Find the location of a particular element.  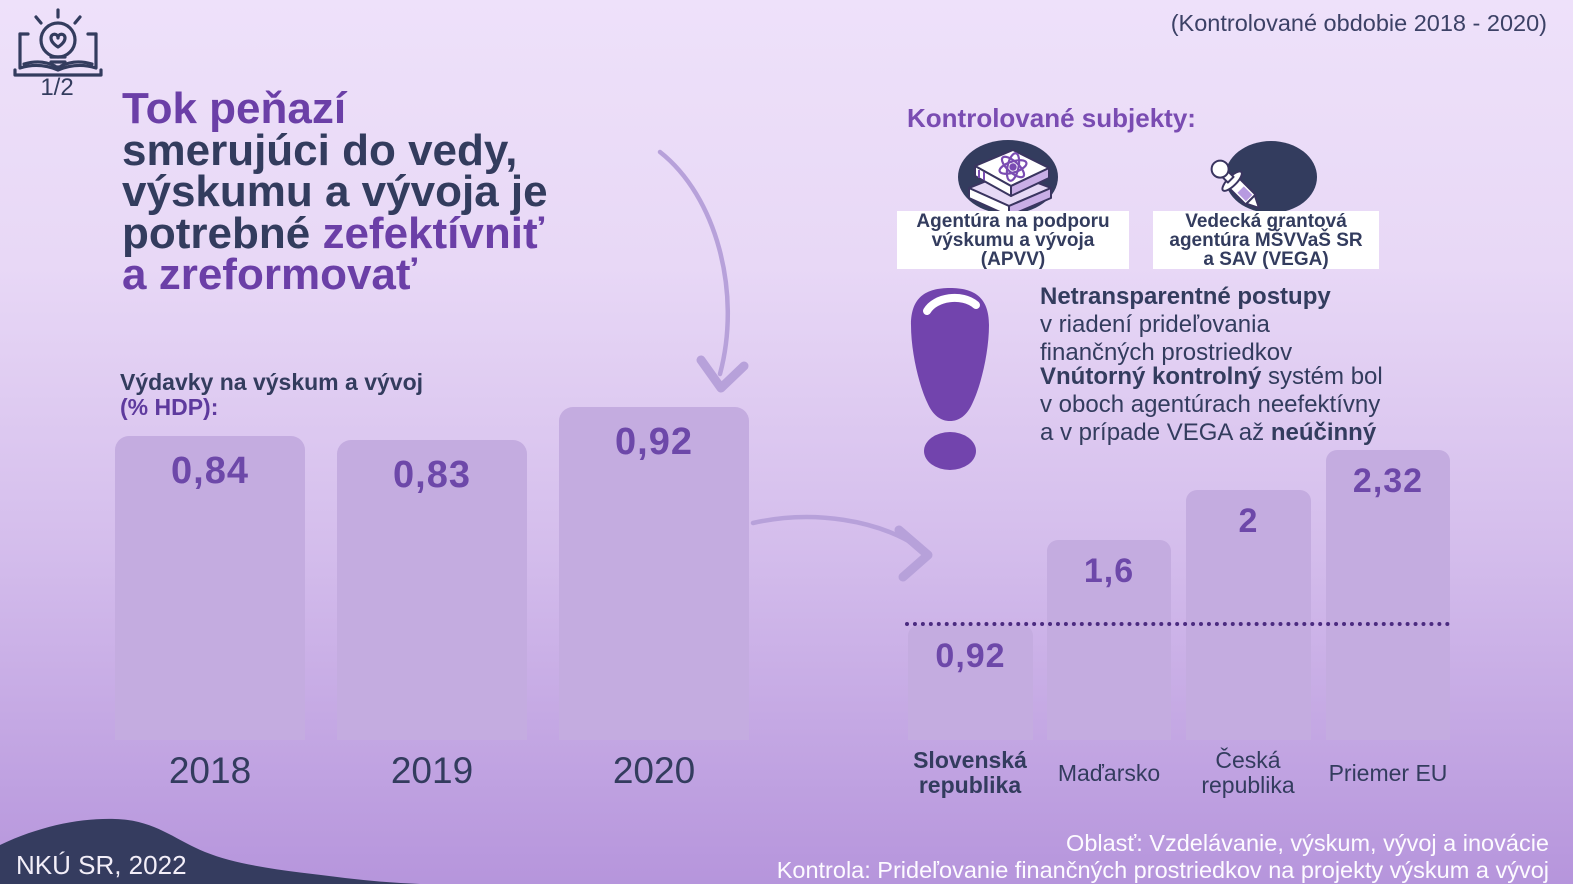

label-cz-line1: Česká is located at coordinates (1248, 760).